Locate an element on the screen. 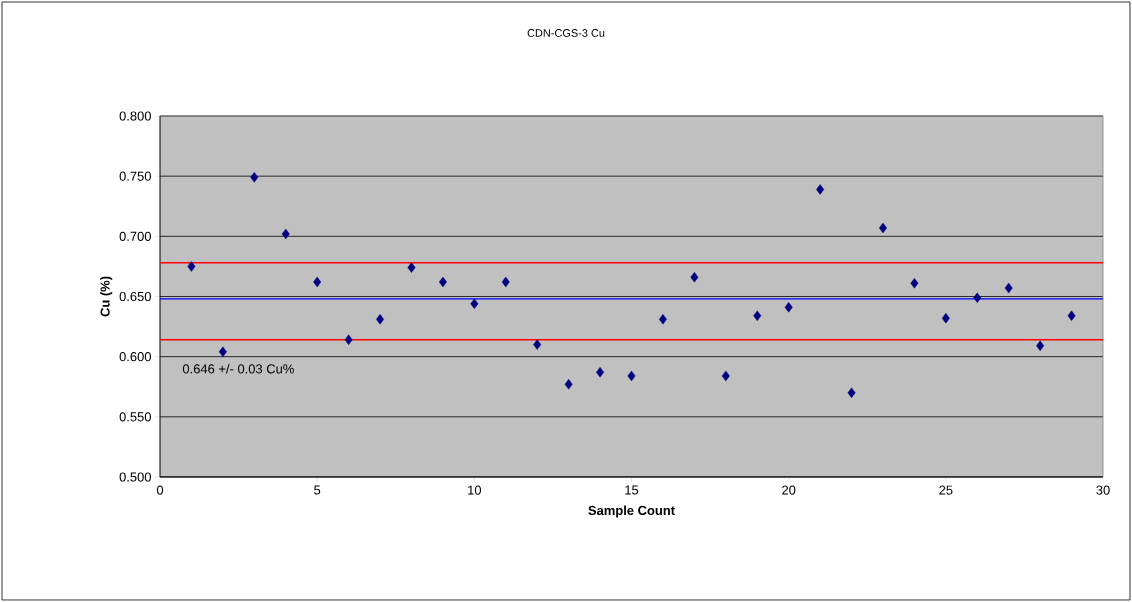 This screenshot has width=1132, height=602. x-tick-label: 25 is located at coordinates (946, 490).